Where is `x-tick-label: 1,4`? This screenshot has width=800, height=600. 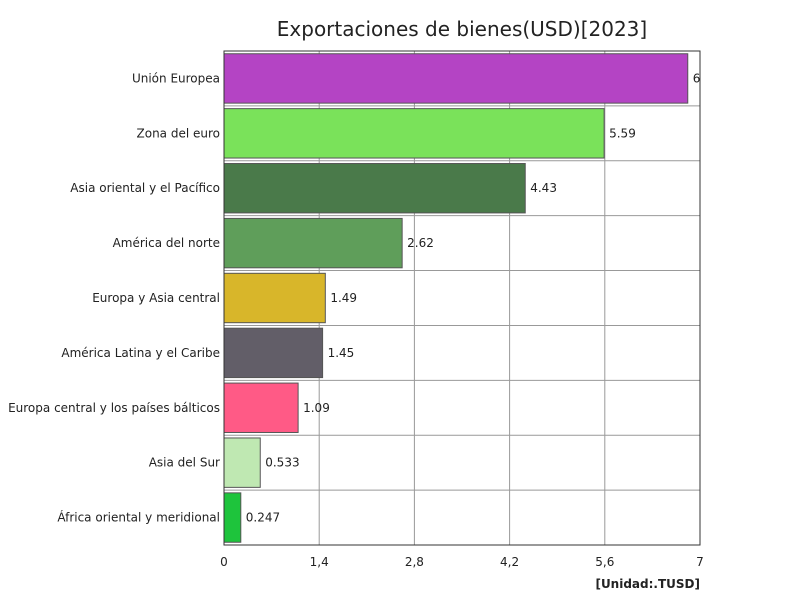 x-tick-label: 1,4 is located at coordinates (319, 562).